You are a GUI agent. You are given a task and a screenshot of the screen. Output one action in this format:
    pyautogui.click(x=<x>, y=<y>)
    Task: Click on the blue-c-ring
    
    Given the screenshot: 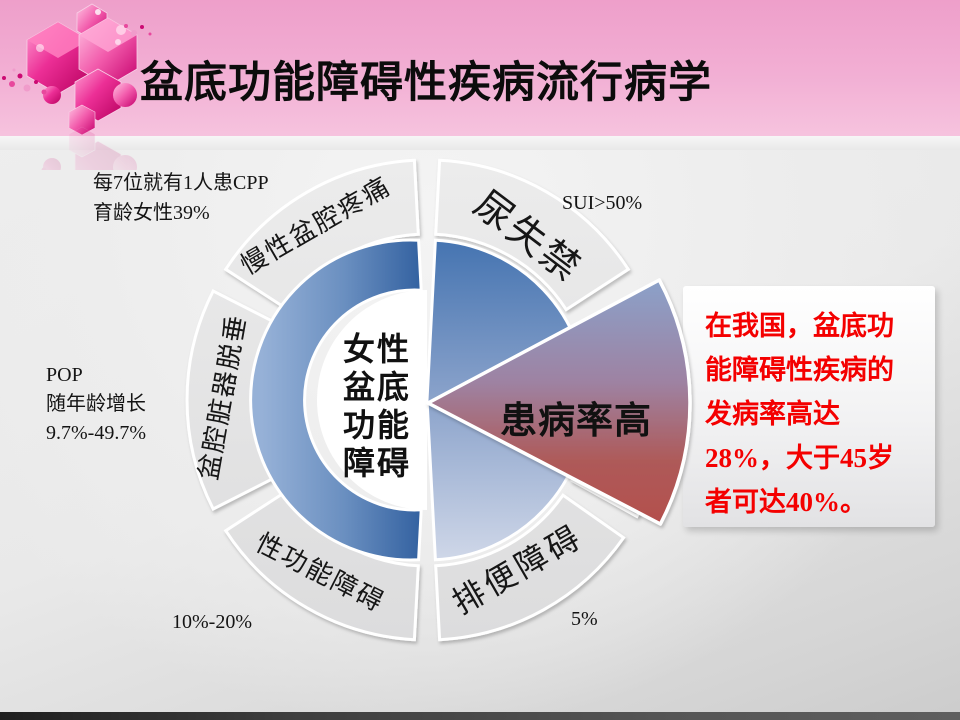 What is the action you would take?
    pyautogui.click(x=336, y=400)
    